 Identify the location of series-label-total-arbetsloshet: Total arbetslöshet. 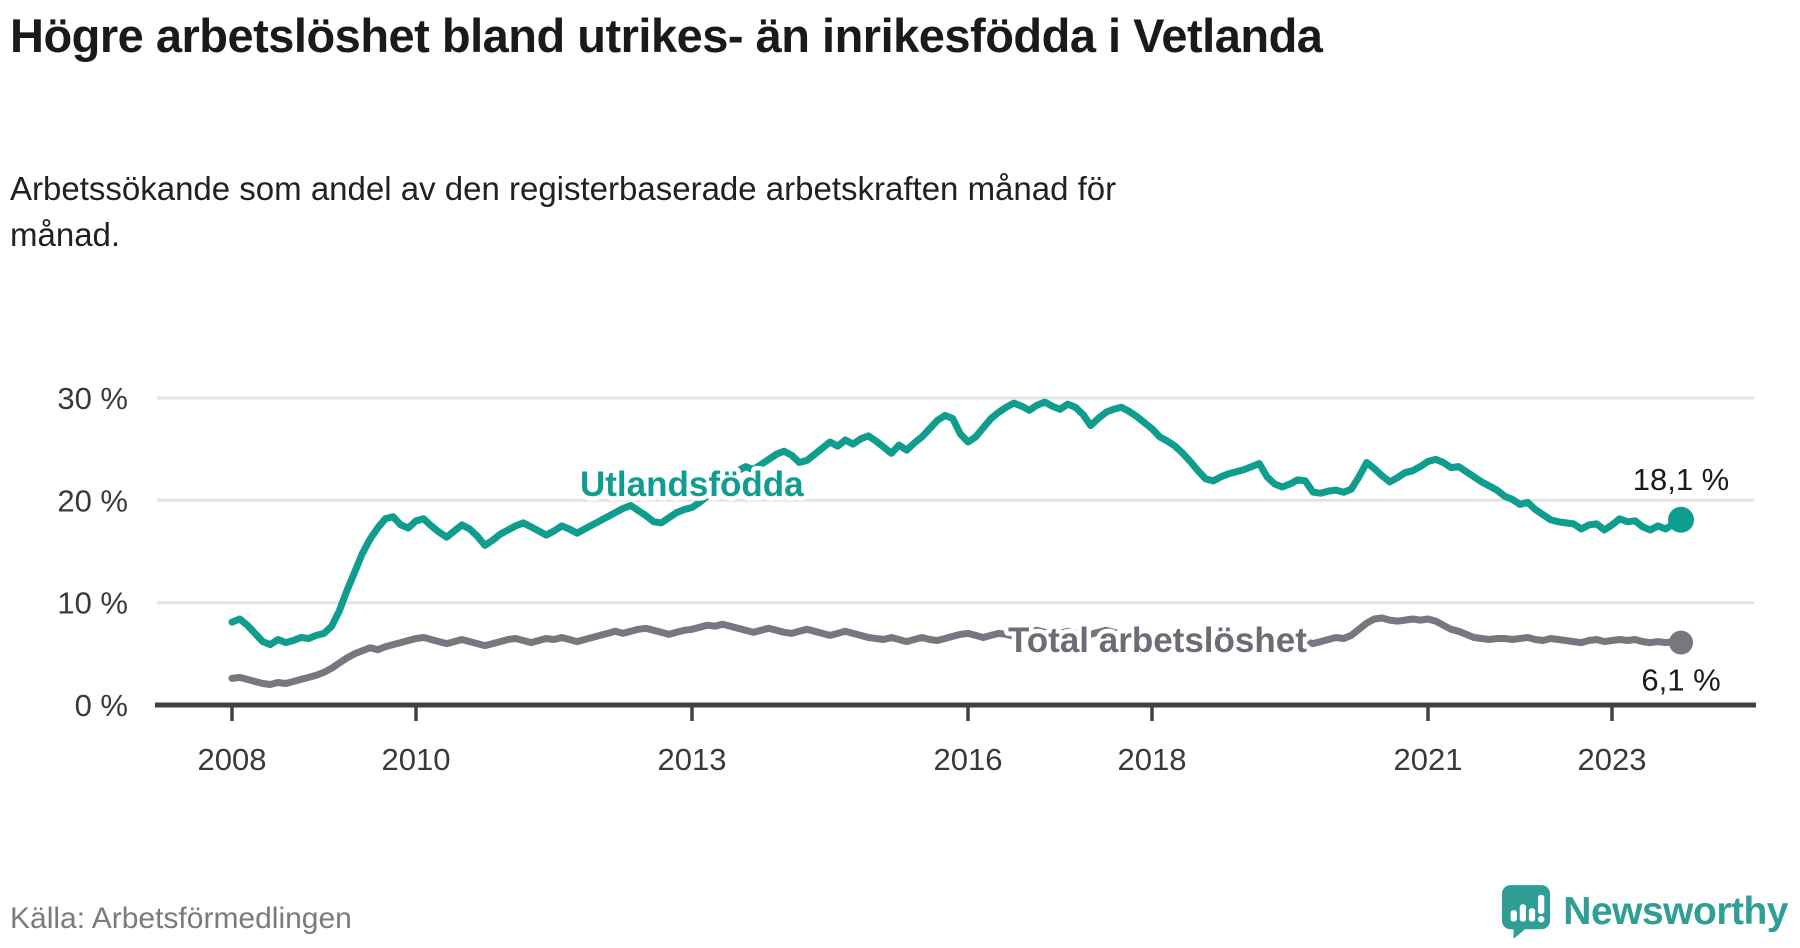
(1157, 640).